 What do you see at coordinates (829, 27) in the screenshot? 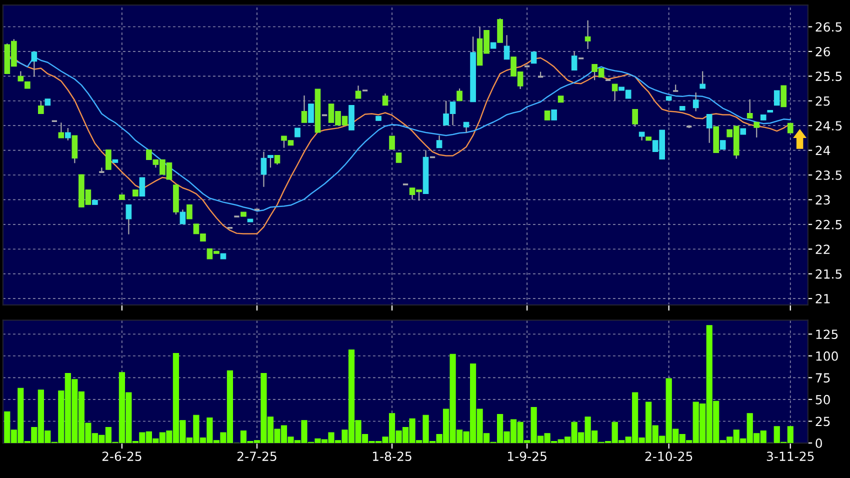
I see `y-tick-label: 26.5` at bounding box center [829, 27].